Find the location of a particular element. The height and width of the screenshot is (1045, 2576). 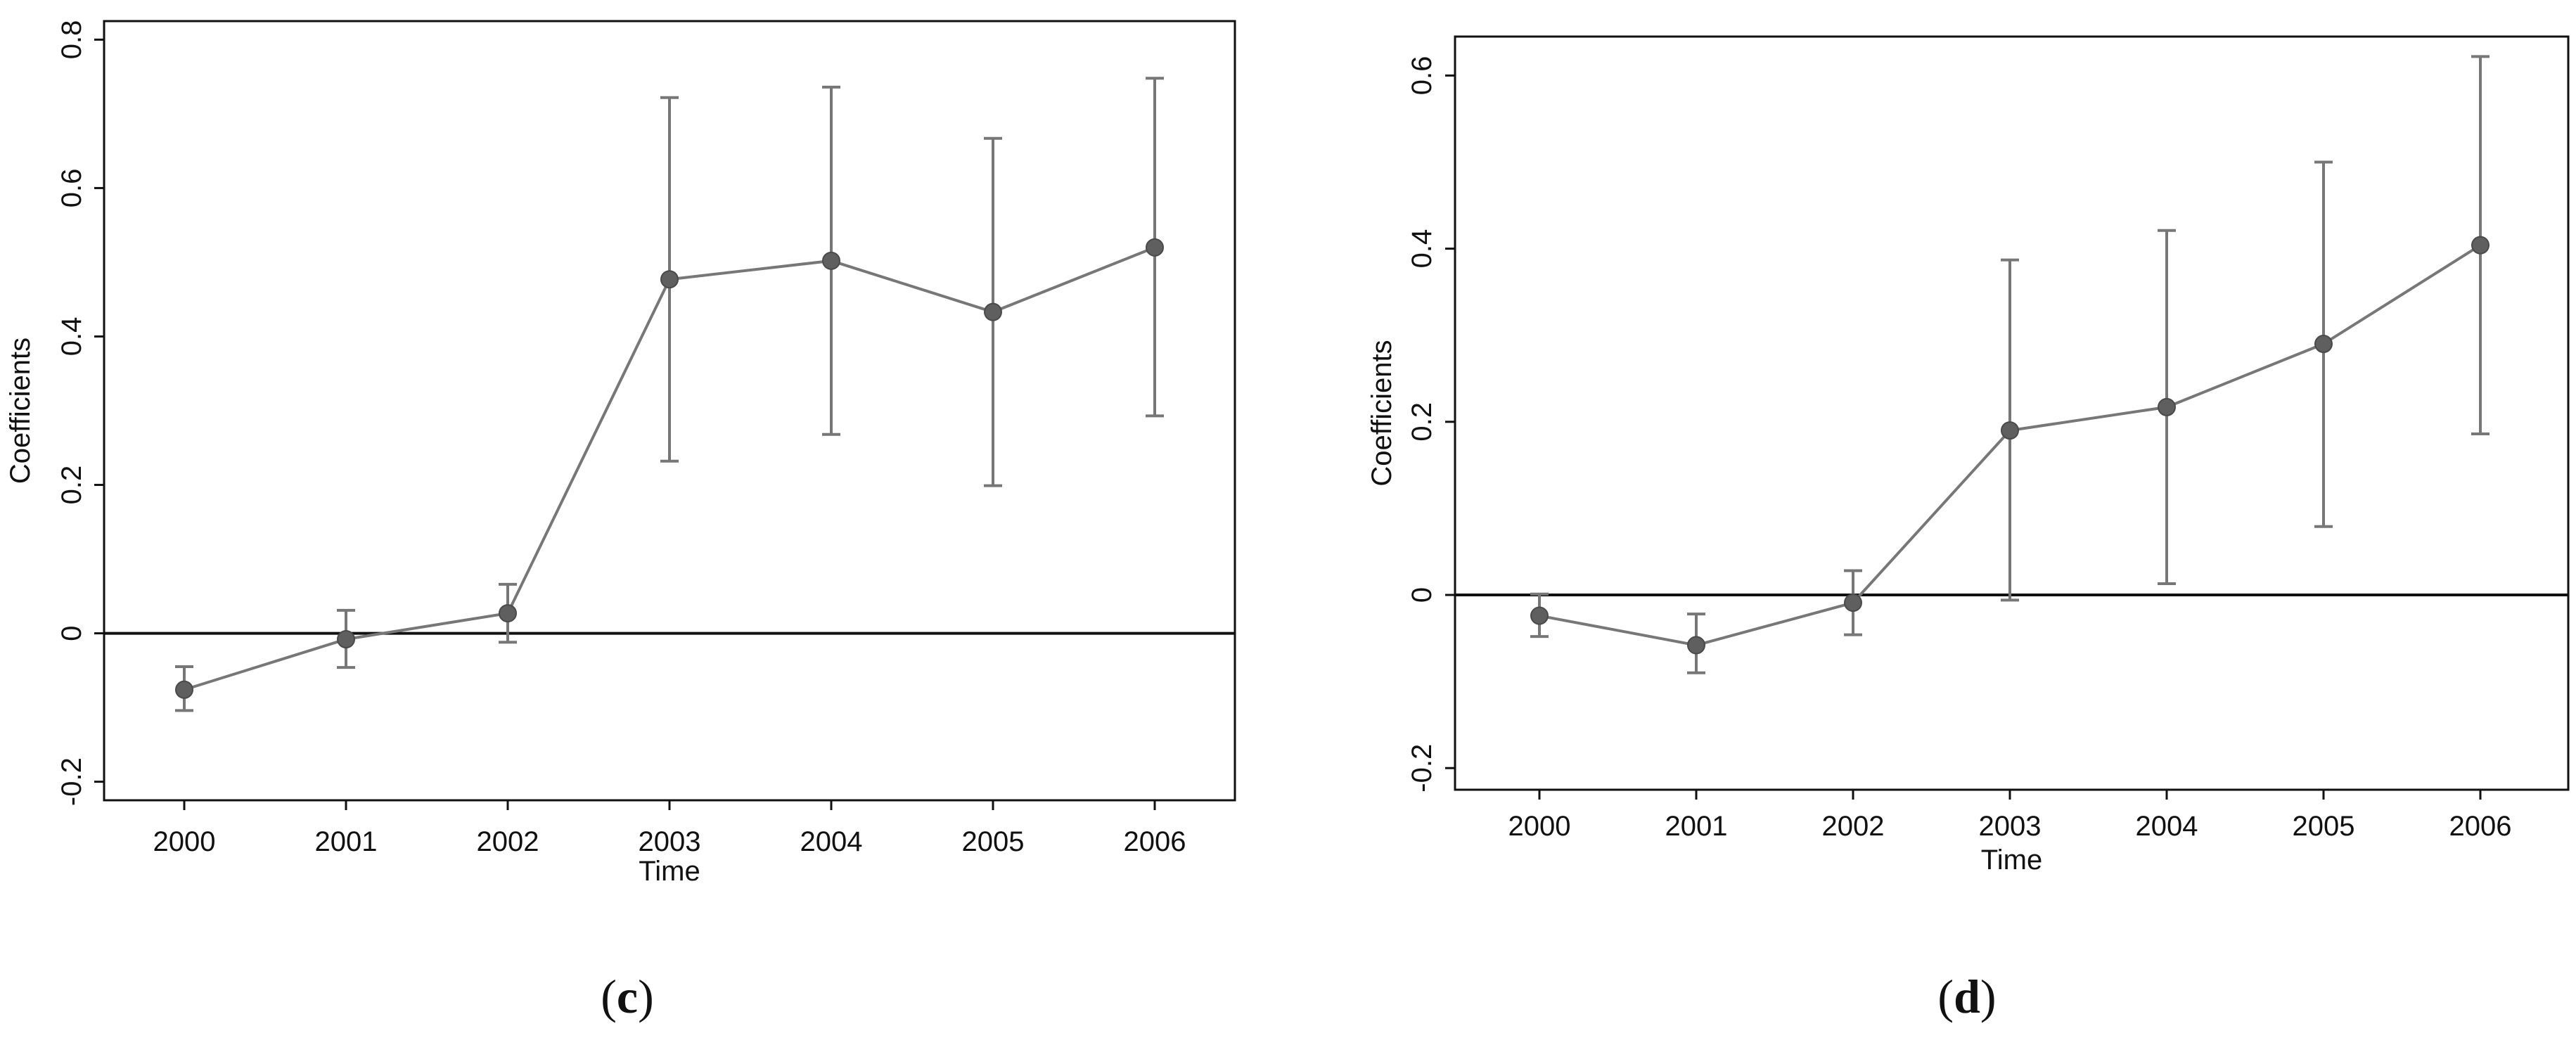

panel-caption-d: (d) is located at coordinates (1966, 996).